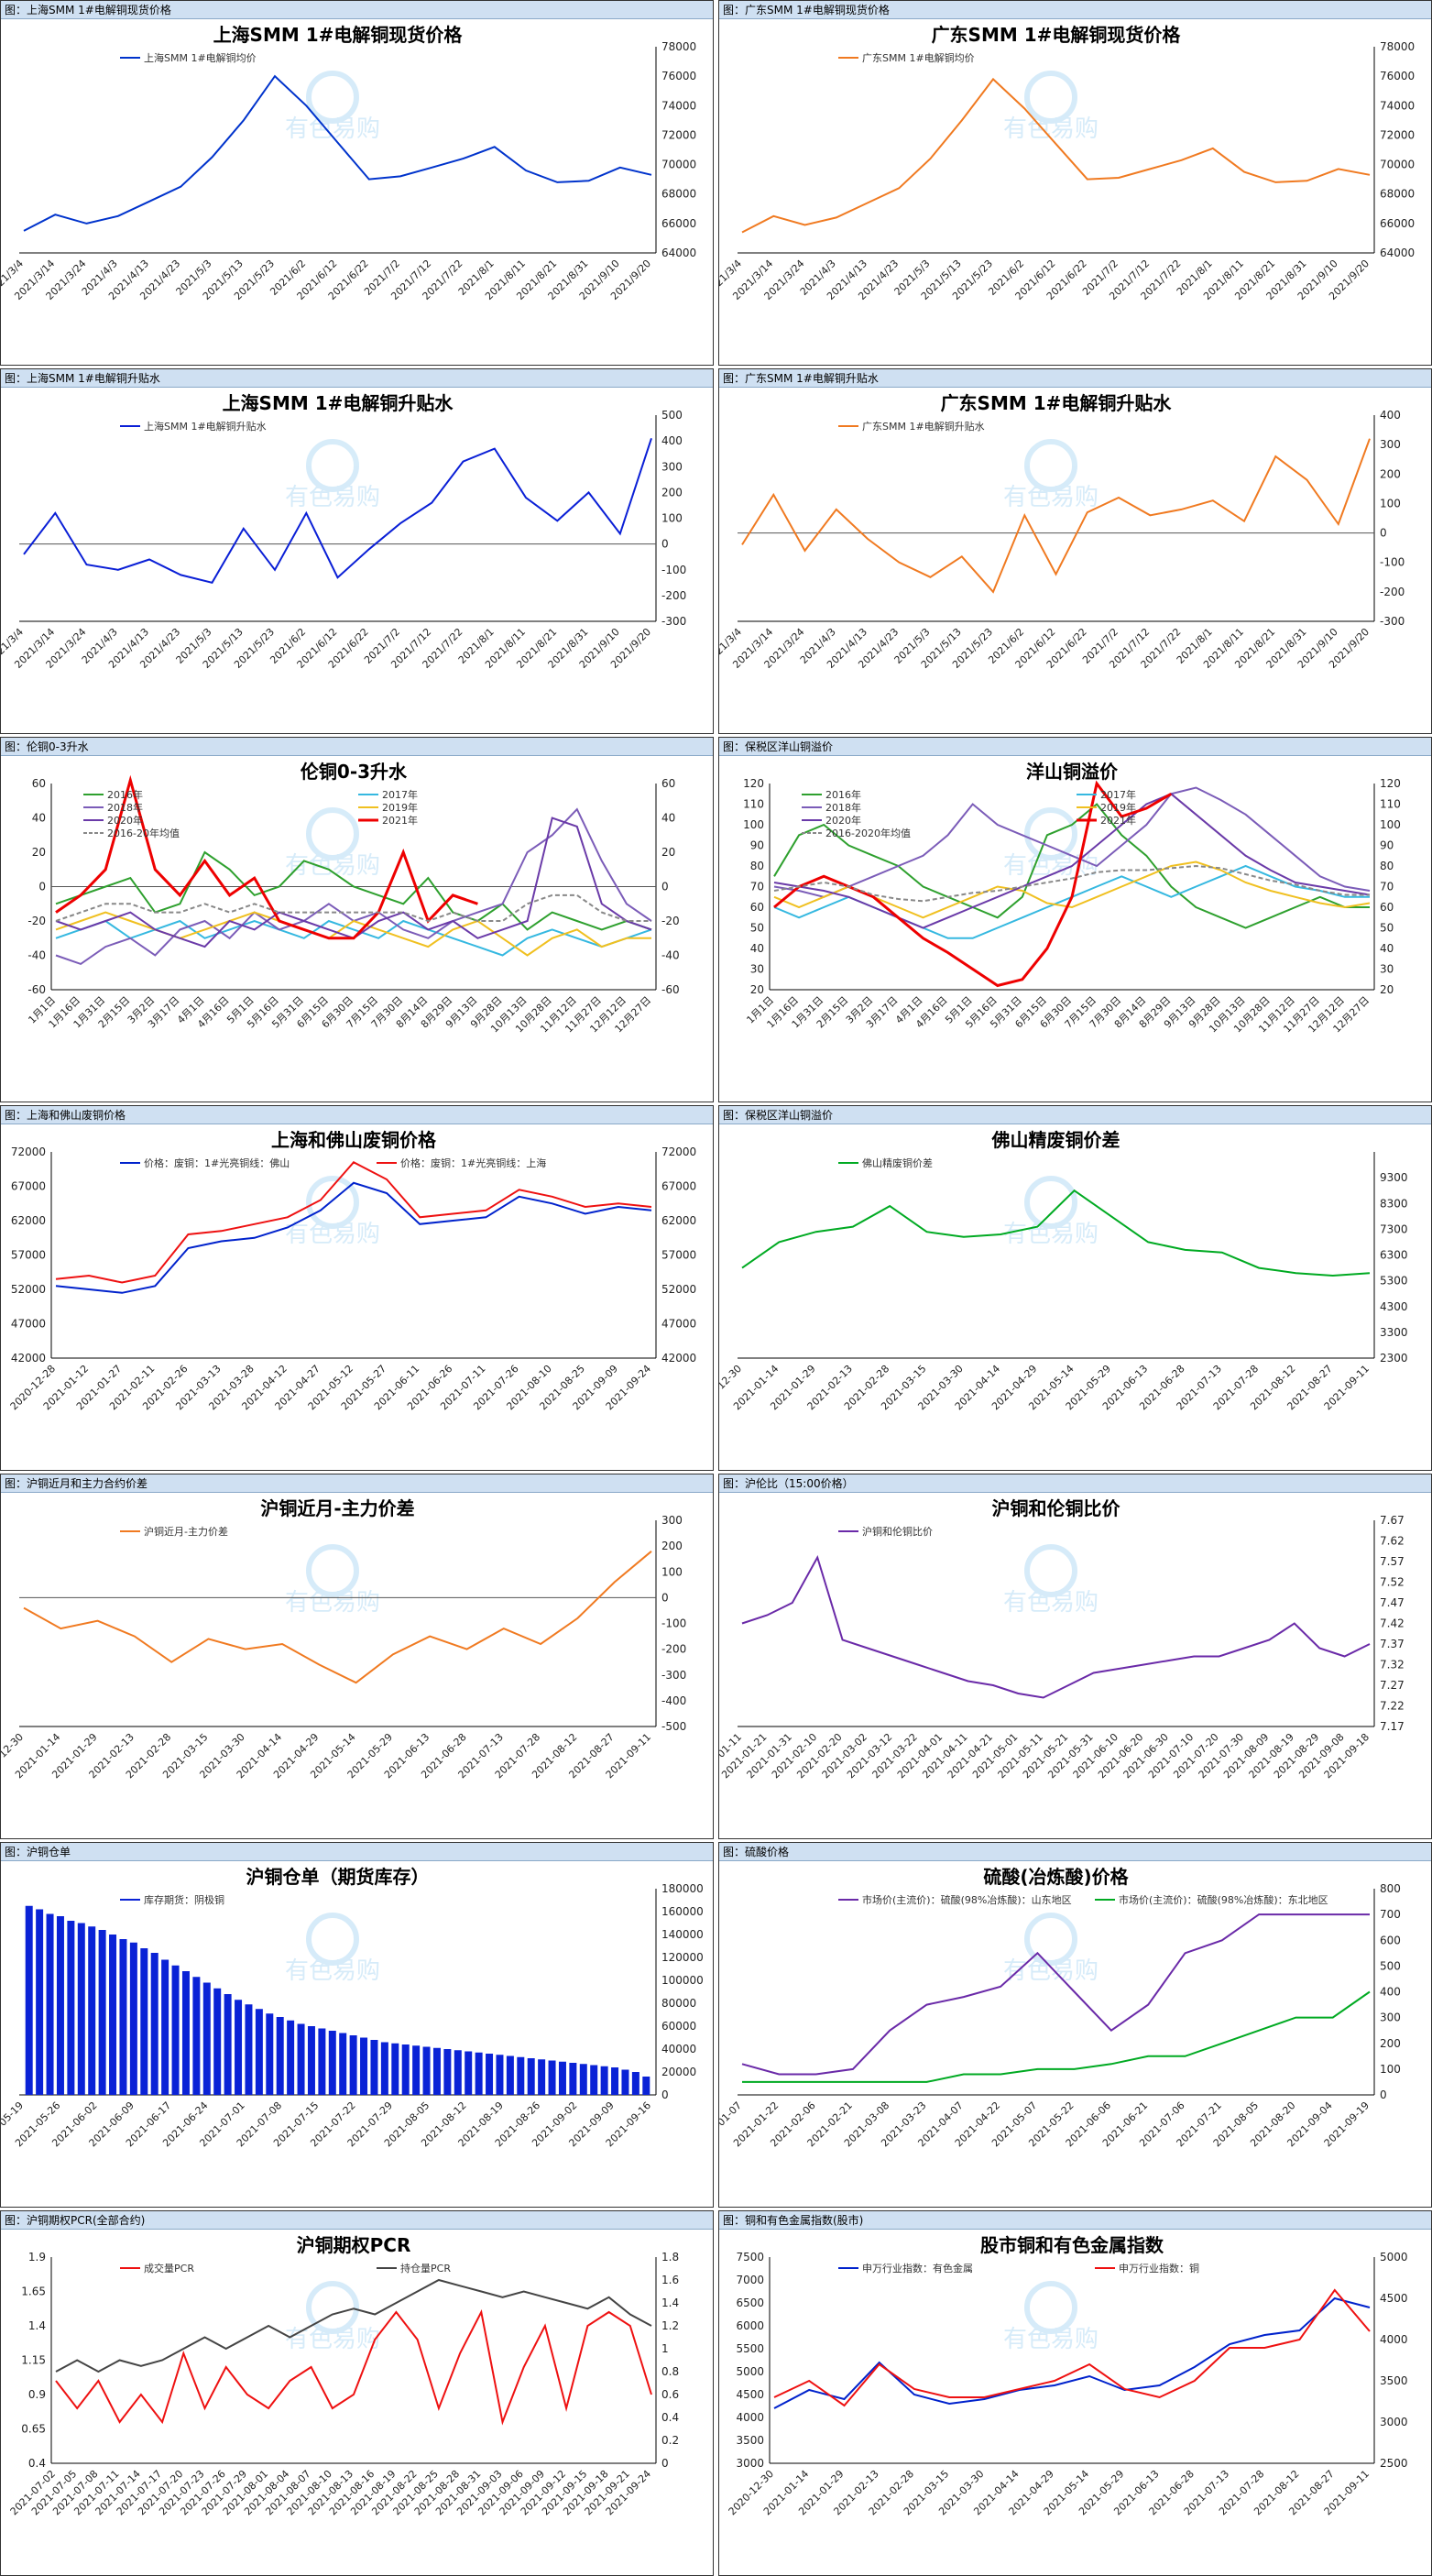 The height and width of the screenshot is (2576, 1432). What do you see at coordinates (36, 990) in the screenshot?
I see `y-tick-label-left: -60` at bounding box center [36, 990].